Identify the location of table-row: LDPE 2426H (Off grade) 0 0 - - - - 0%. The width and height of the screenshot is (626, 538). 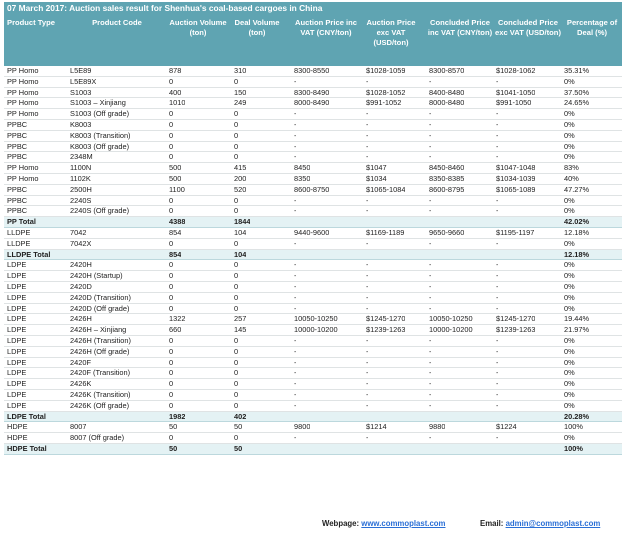
(313, 352).